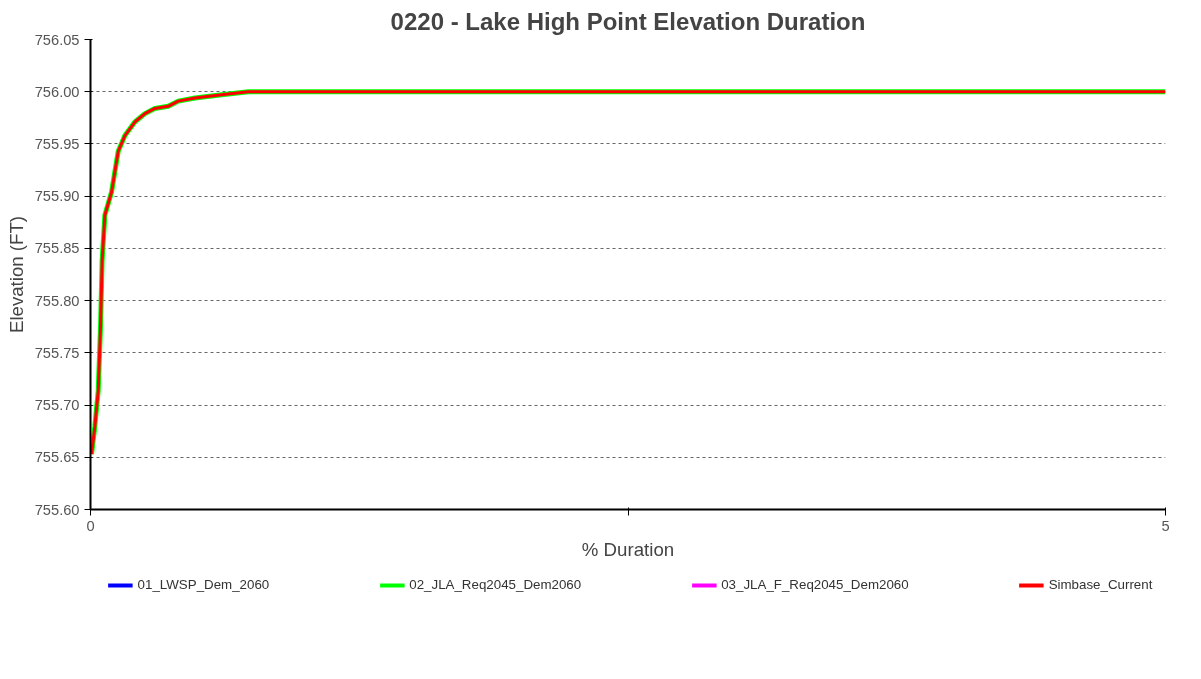 The height and width of the screenshot is (679, 1201). What do you see at coordinates (57, 300) in the screenshot?
I see `y-tick-label: 755.80` at bounding box center [57, 300].